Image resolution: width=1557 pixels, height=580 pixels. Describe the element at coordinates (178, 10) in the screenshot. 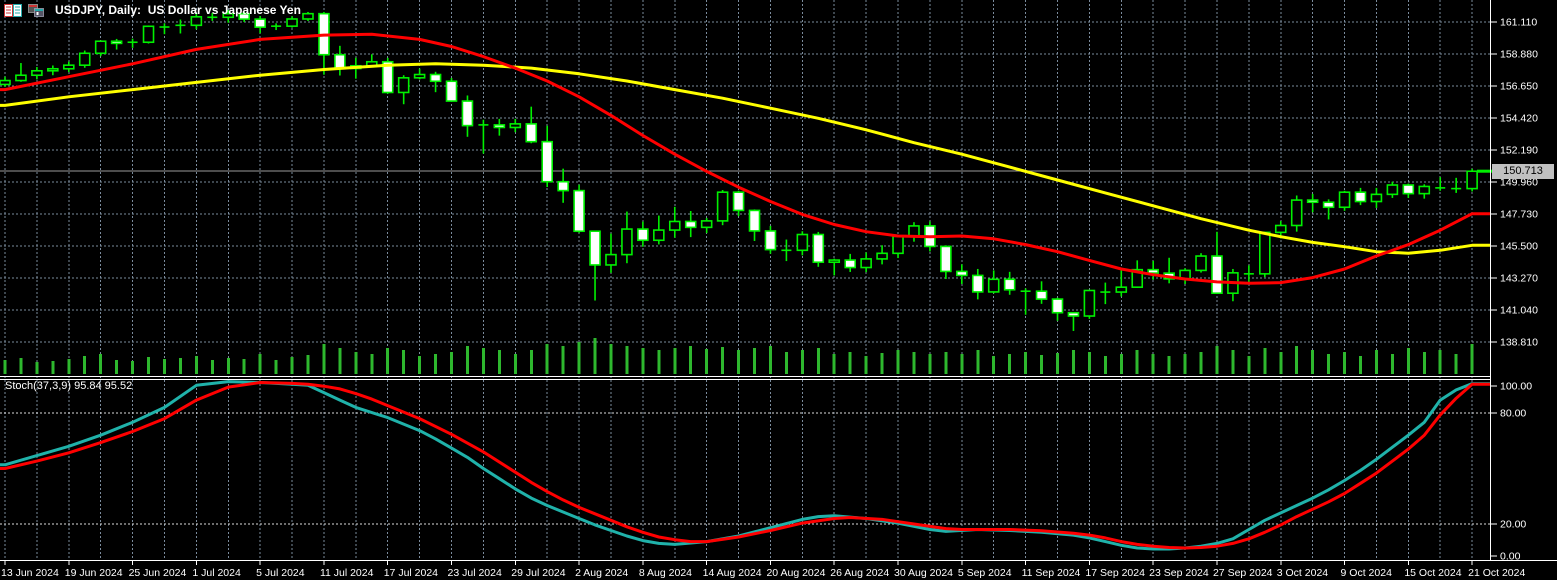

I see `chart-title: USDJPY, Daily: US Dollar vs Japanese Yen` at that location.